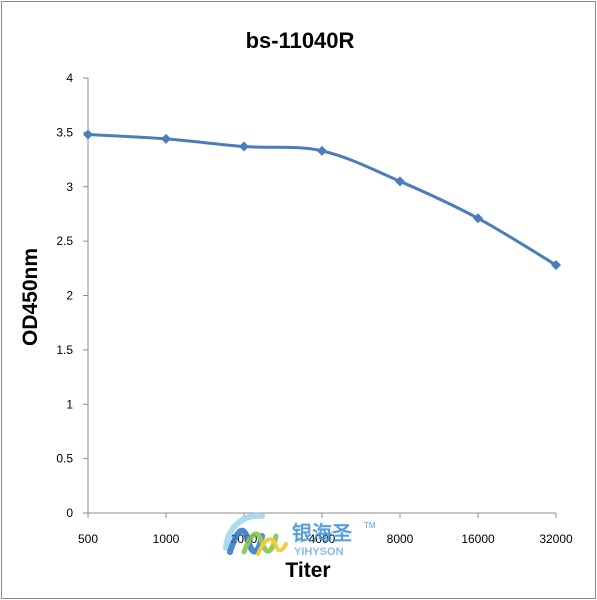 The height and width of the screenshot is (600, 597). What do you see at coordinates (300, 40) in the screenshot?
I see `chart-title: bs-11040R` at bounding box center [300, 40].